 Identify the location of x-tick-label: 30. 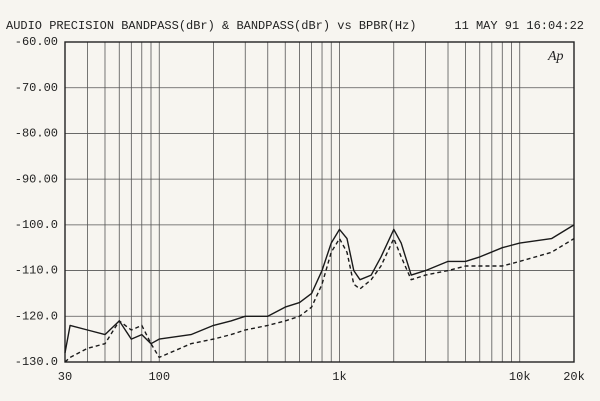
(65, 377).